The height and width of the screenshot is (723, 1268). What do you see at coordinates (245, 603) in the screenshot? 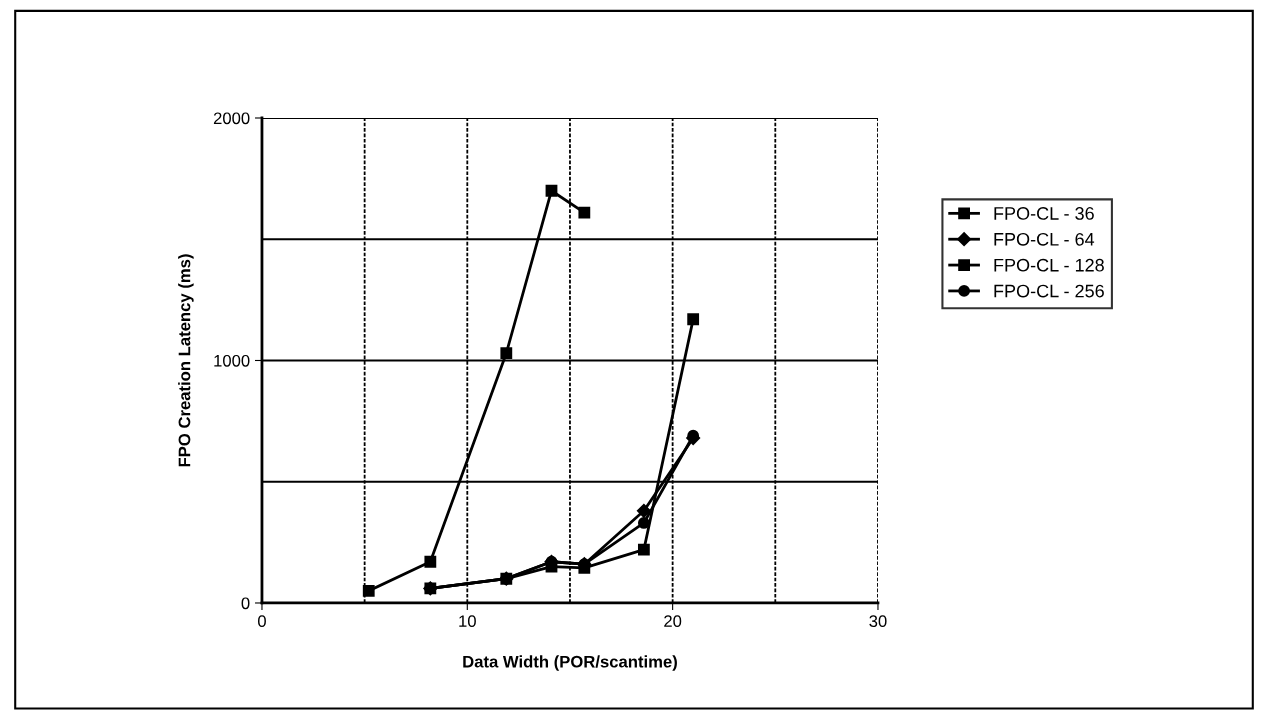
I see `y-tick-label: 0` at bounding box center [245, 603].